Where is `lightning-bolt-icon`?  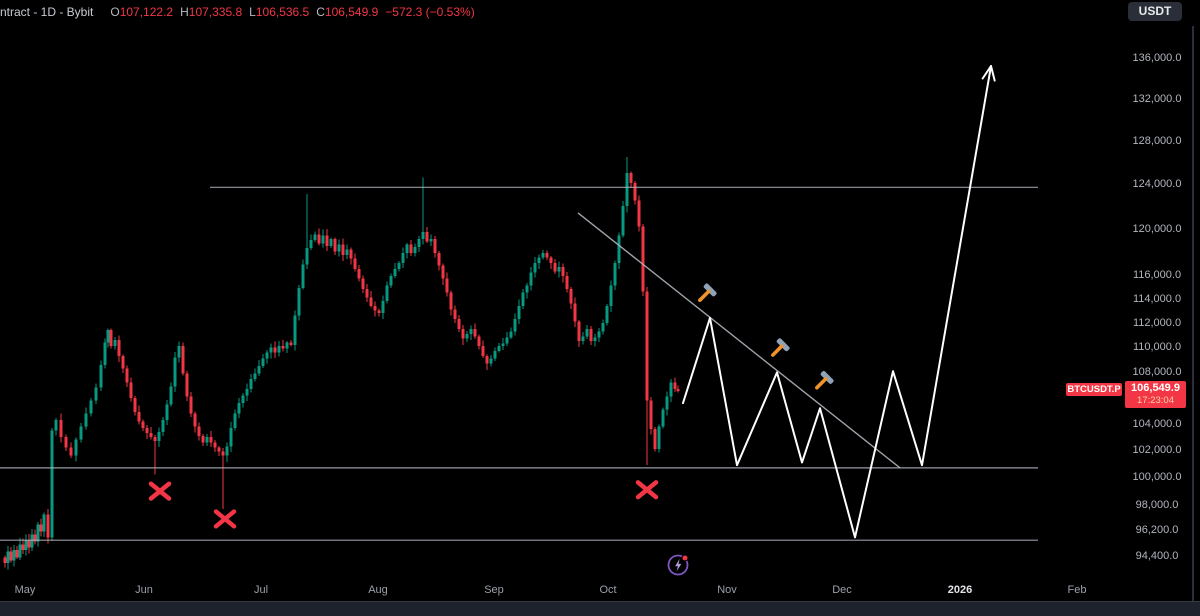 lightning-bolt-icon is located at coordinates (678, 565).